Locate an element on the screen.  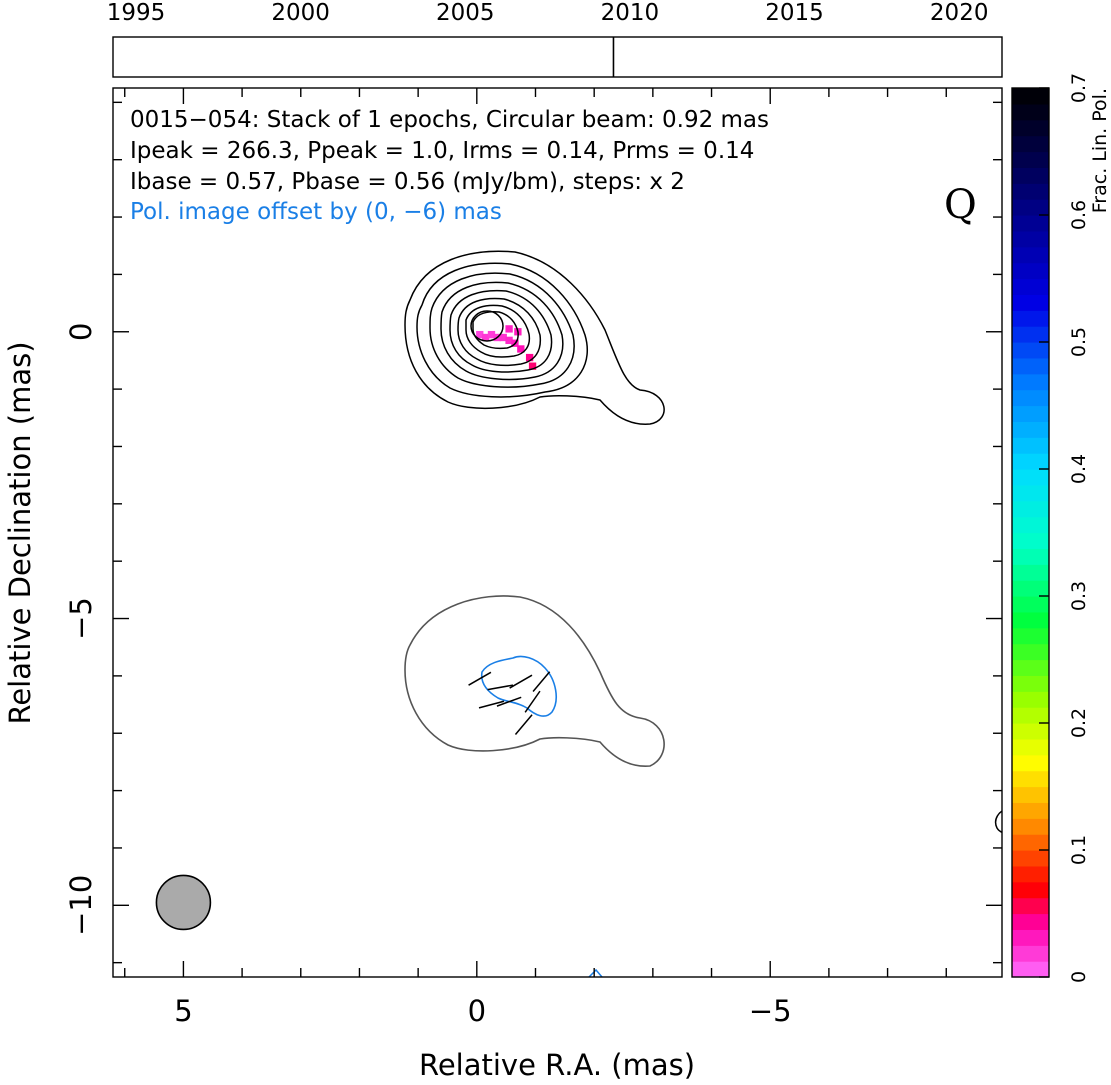
colorbar-tick-label: 0 is located at coordinates (1079, 977).